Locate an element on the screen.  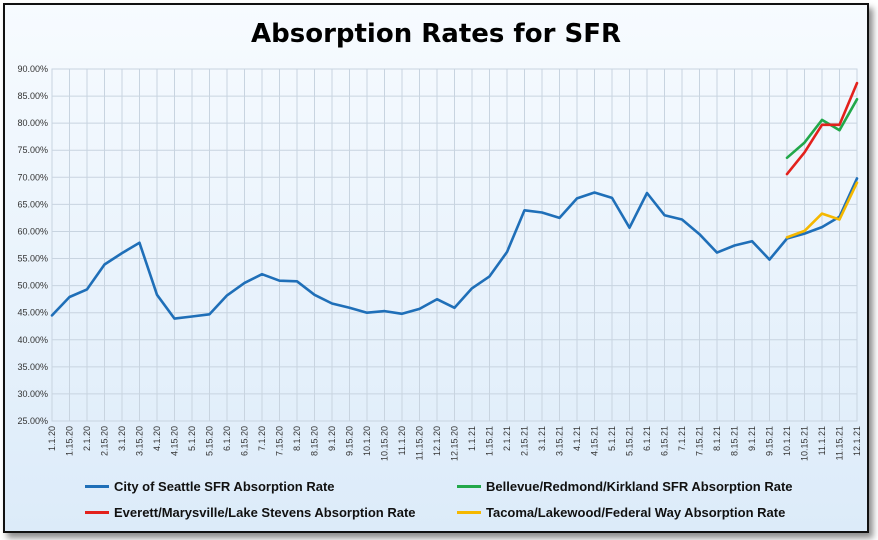
x-tick-label: 3.1.20 is located at coordinates (122, 438).